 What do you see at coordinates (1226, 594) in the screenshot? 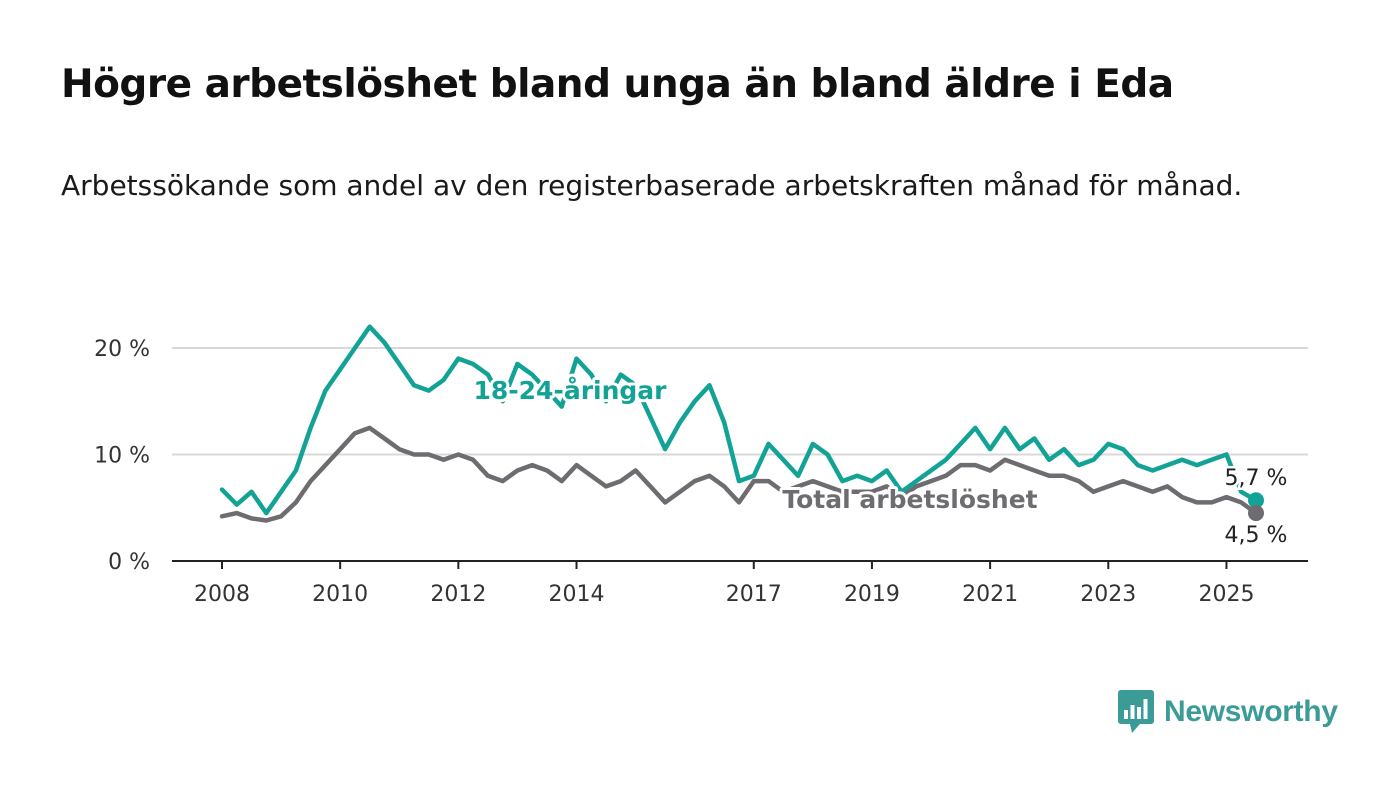
I see `x-tick-label: 2025` at bounding box center [1226, 594].